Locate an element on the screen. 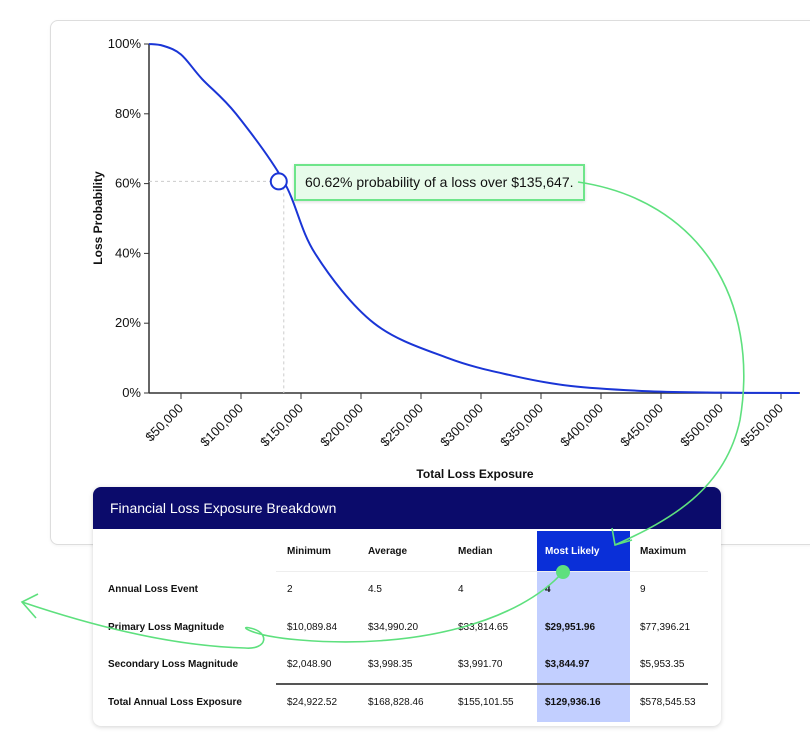 The height and width of the screenshot is (750, 810). y-tick-label: 0% is located at coordinates (131, 392).